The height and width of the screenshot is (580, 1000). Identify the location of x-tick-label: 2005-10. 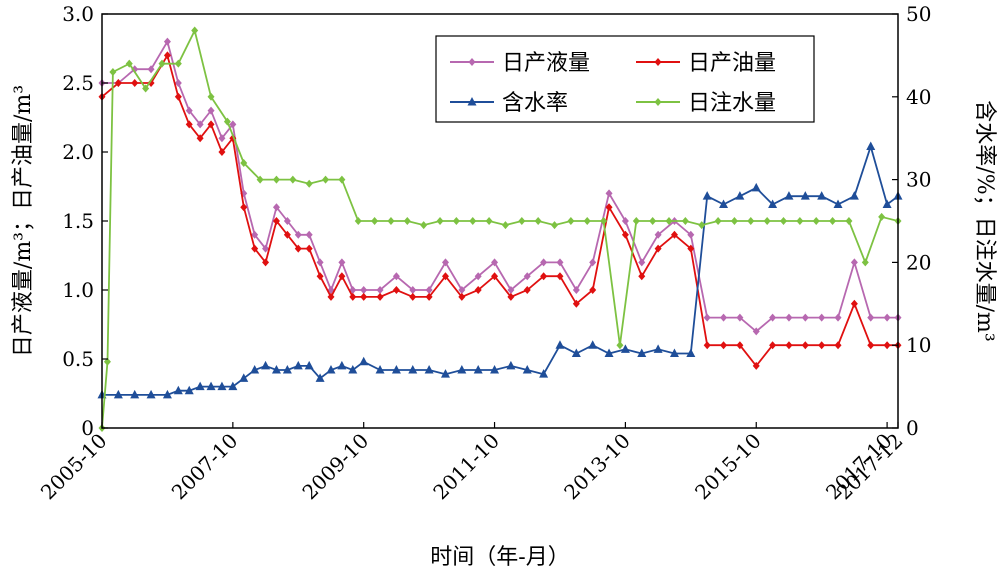
(74, 467).